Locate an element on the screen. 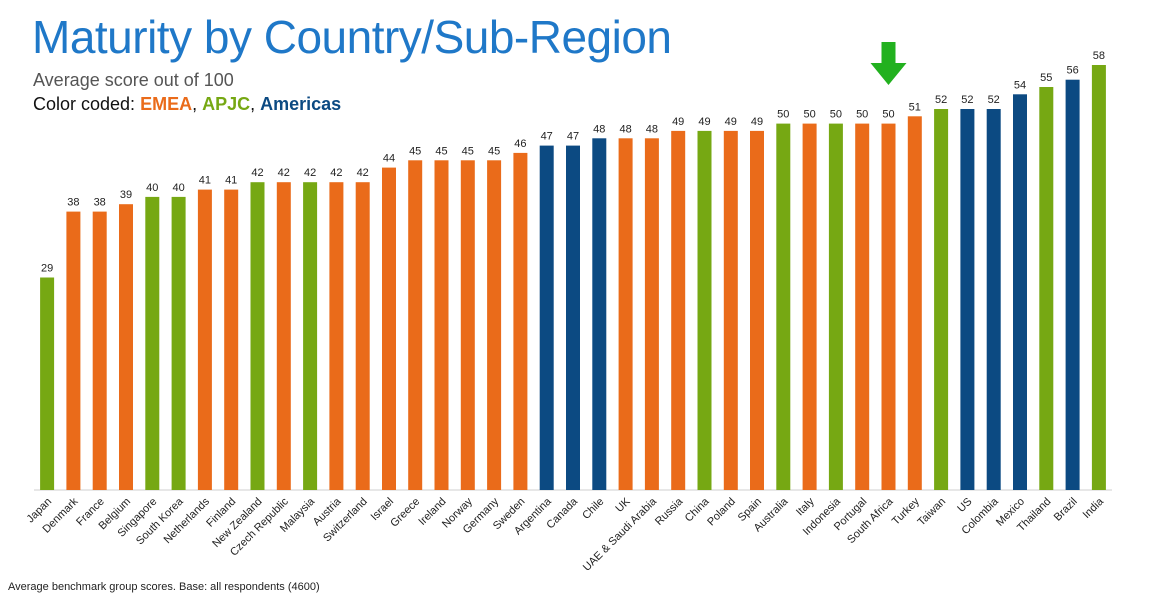  bar-uk is located at coordinates (625, 314).